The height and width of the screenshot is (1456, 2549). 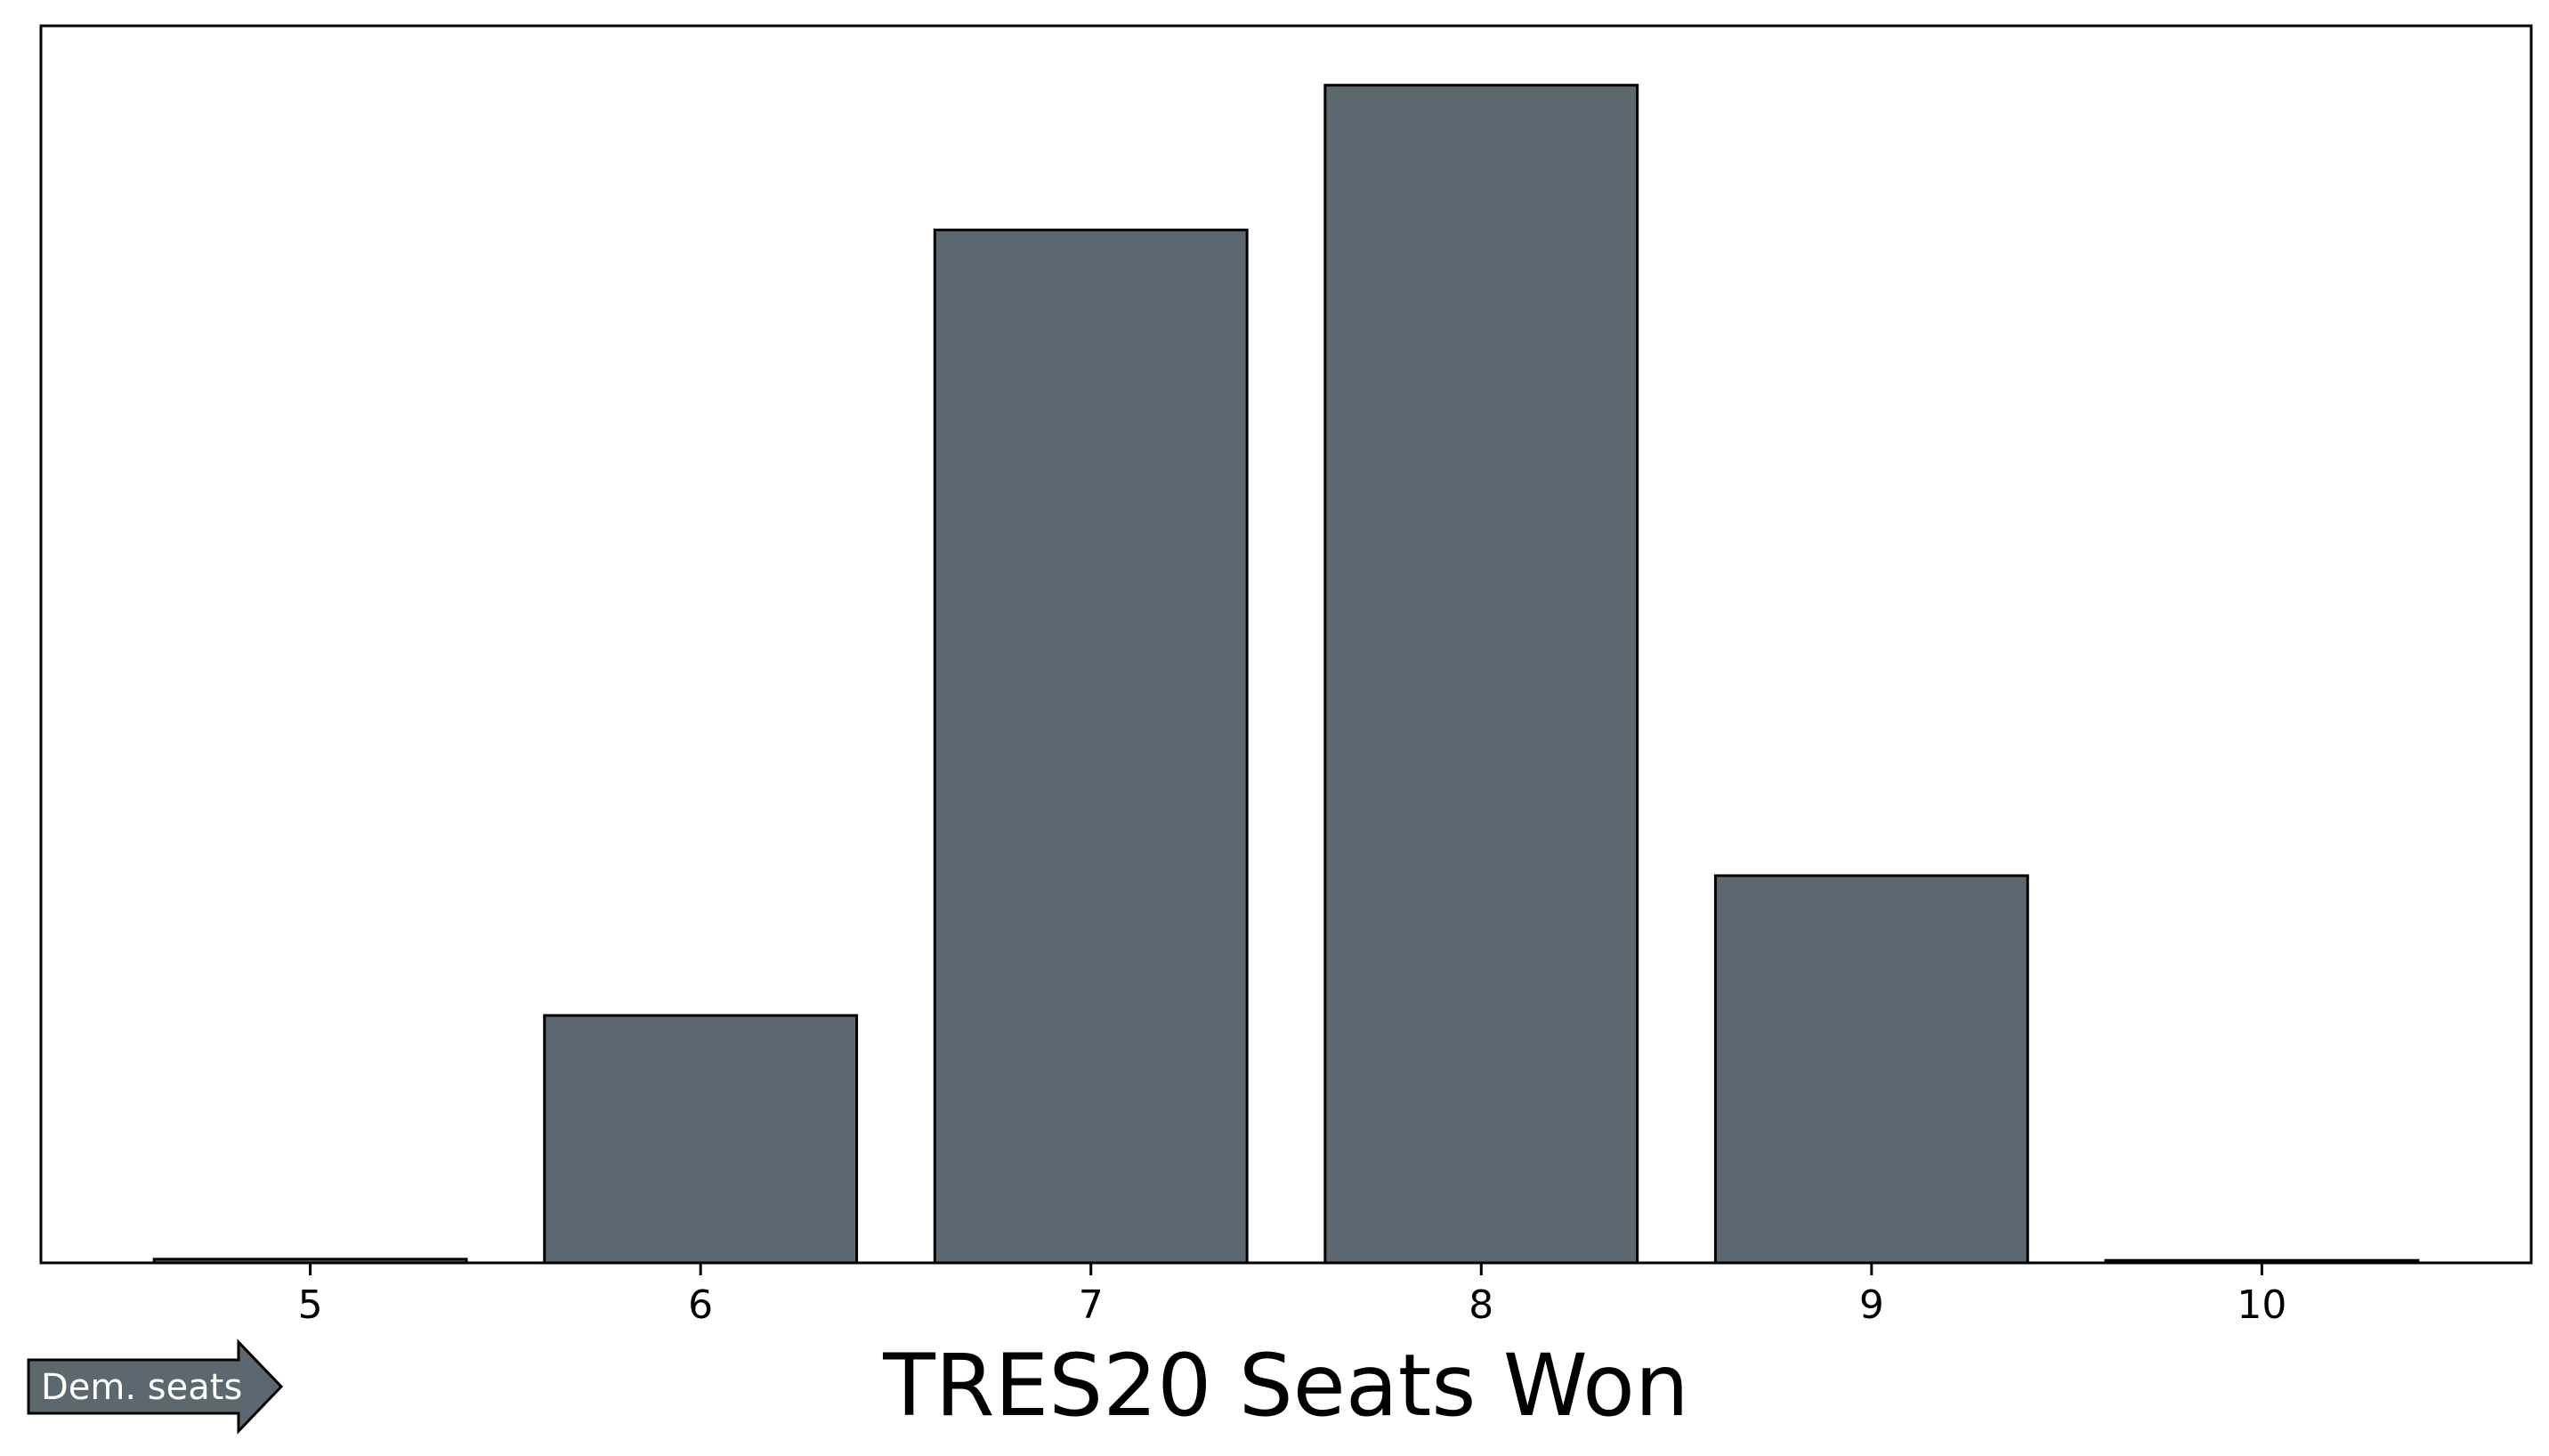 What do you see at coordinates (2262, 1305) in the screenshot?
I see `x-tick-label-10: 10` at bounding box center [2262, 1305].